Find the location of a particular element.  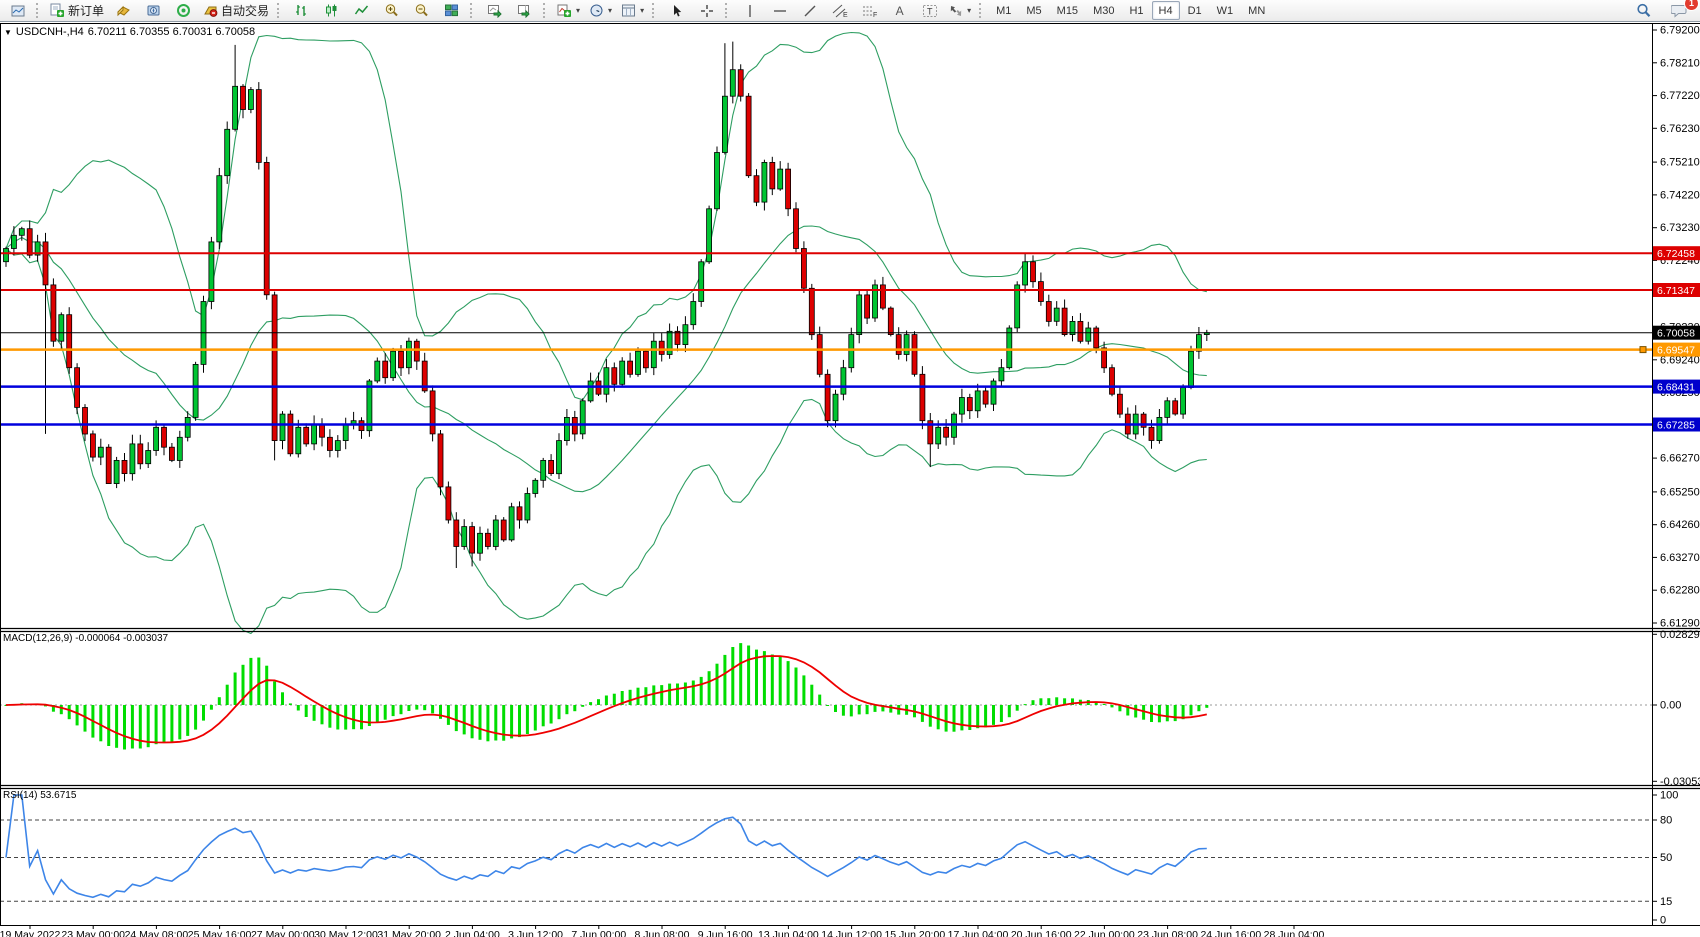

svg-text: 0.02829 is located at coordinates (1680, 635).